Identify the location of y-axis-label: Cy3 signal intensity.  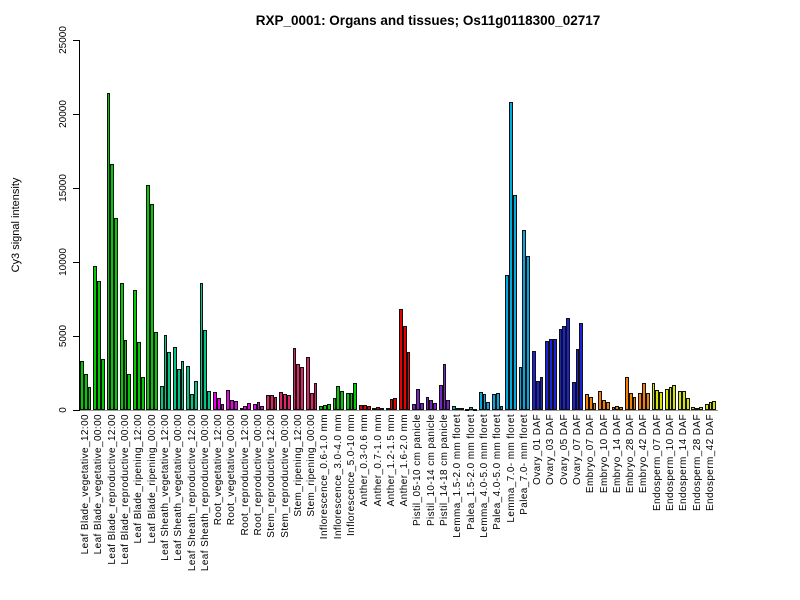
(16, 225).